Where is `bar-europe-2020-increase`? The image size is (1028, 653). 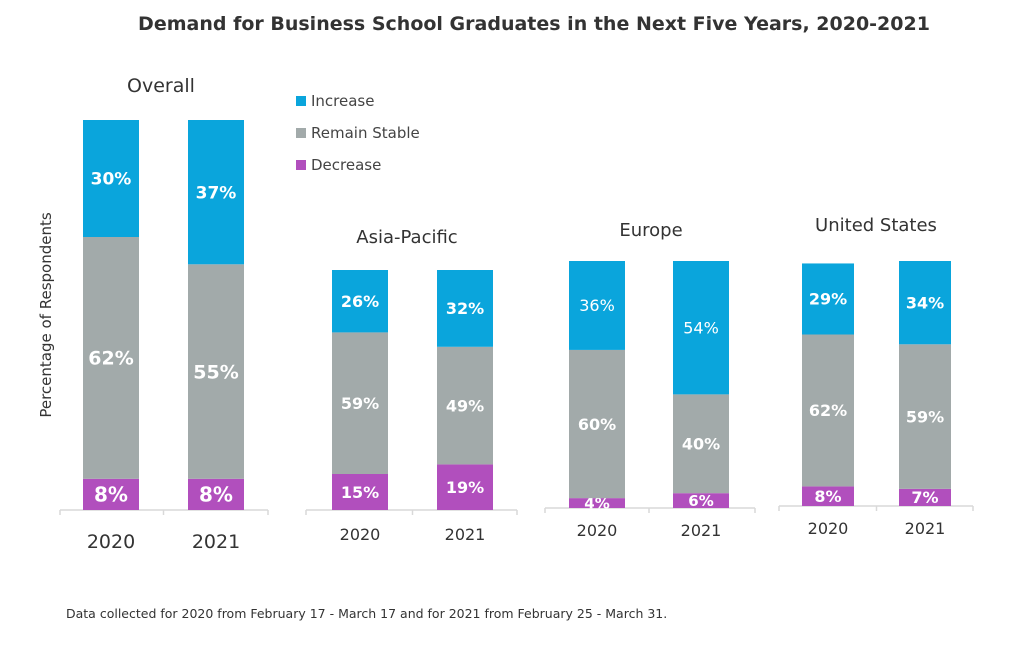 bar-europe-2020-increase is located at coordinates (597, 305).